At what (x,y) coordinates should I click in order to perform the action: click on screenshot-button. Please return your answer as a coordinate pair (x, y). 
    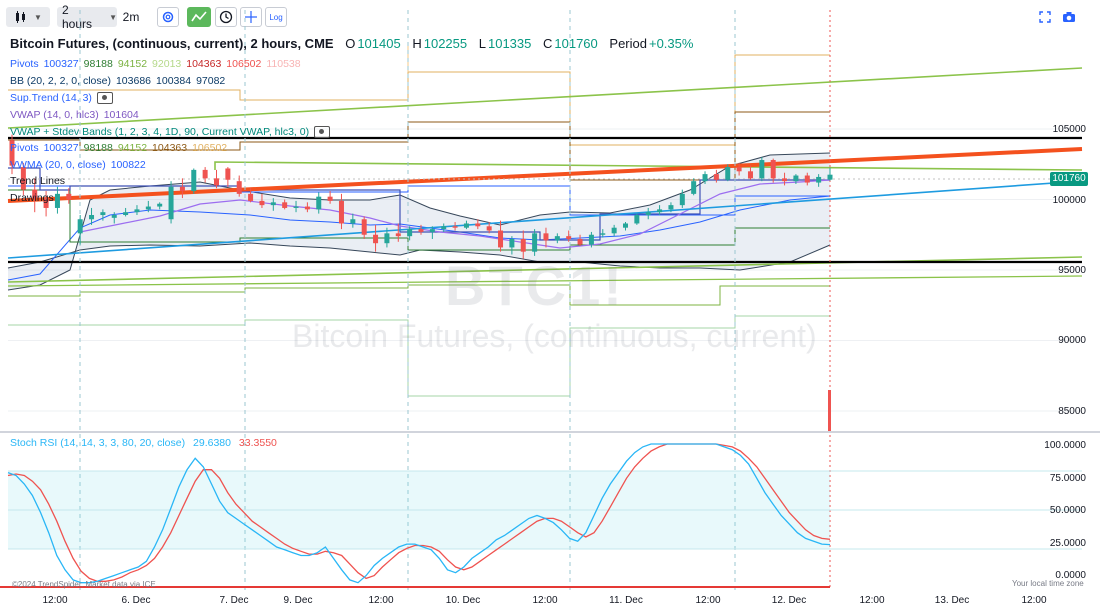
    Looking at the image, I should click on (1069, 17).